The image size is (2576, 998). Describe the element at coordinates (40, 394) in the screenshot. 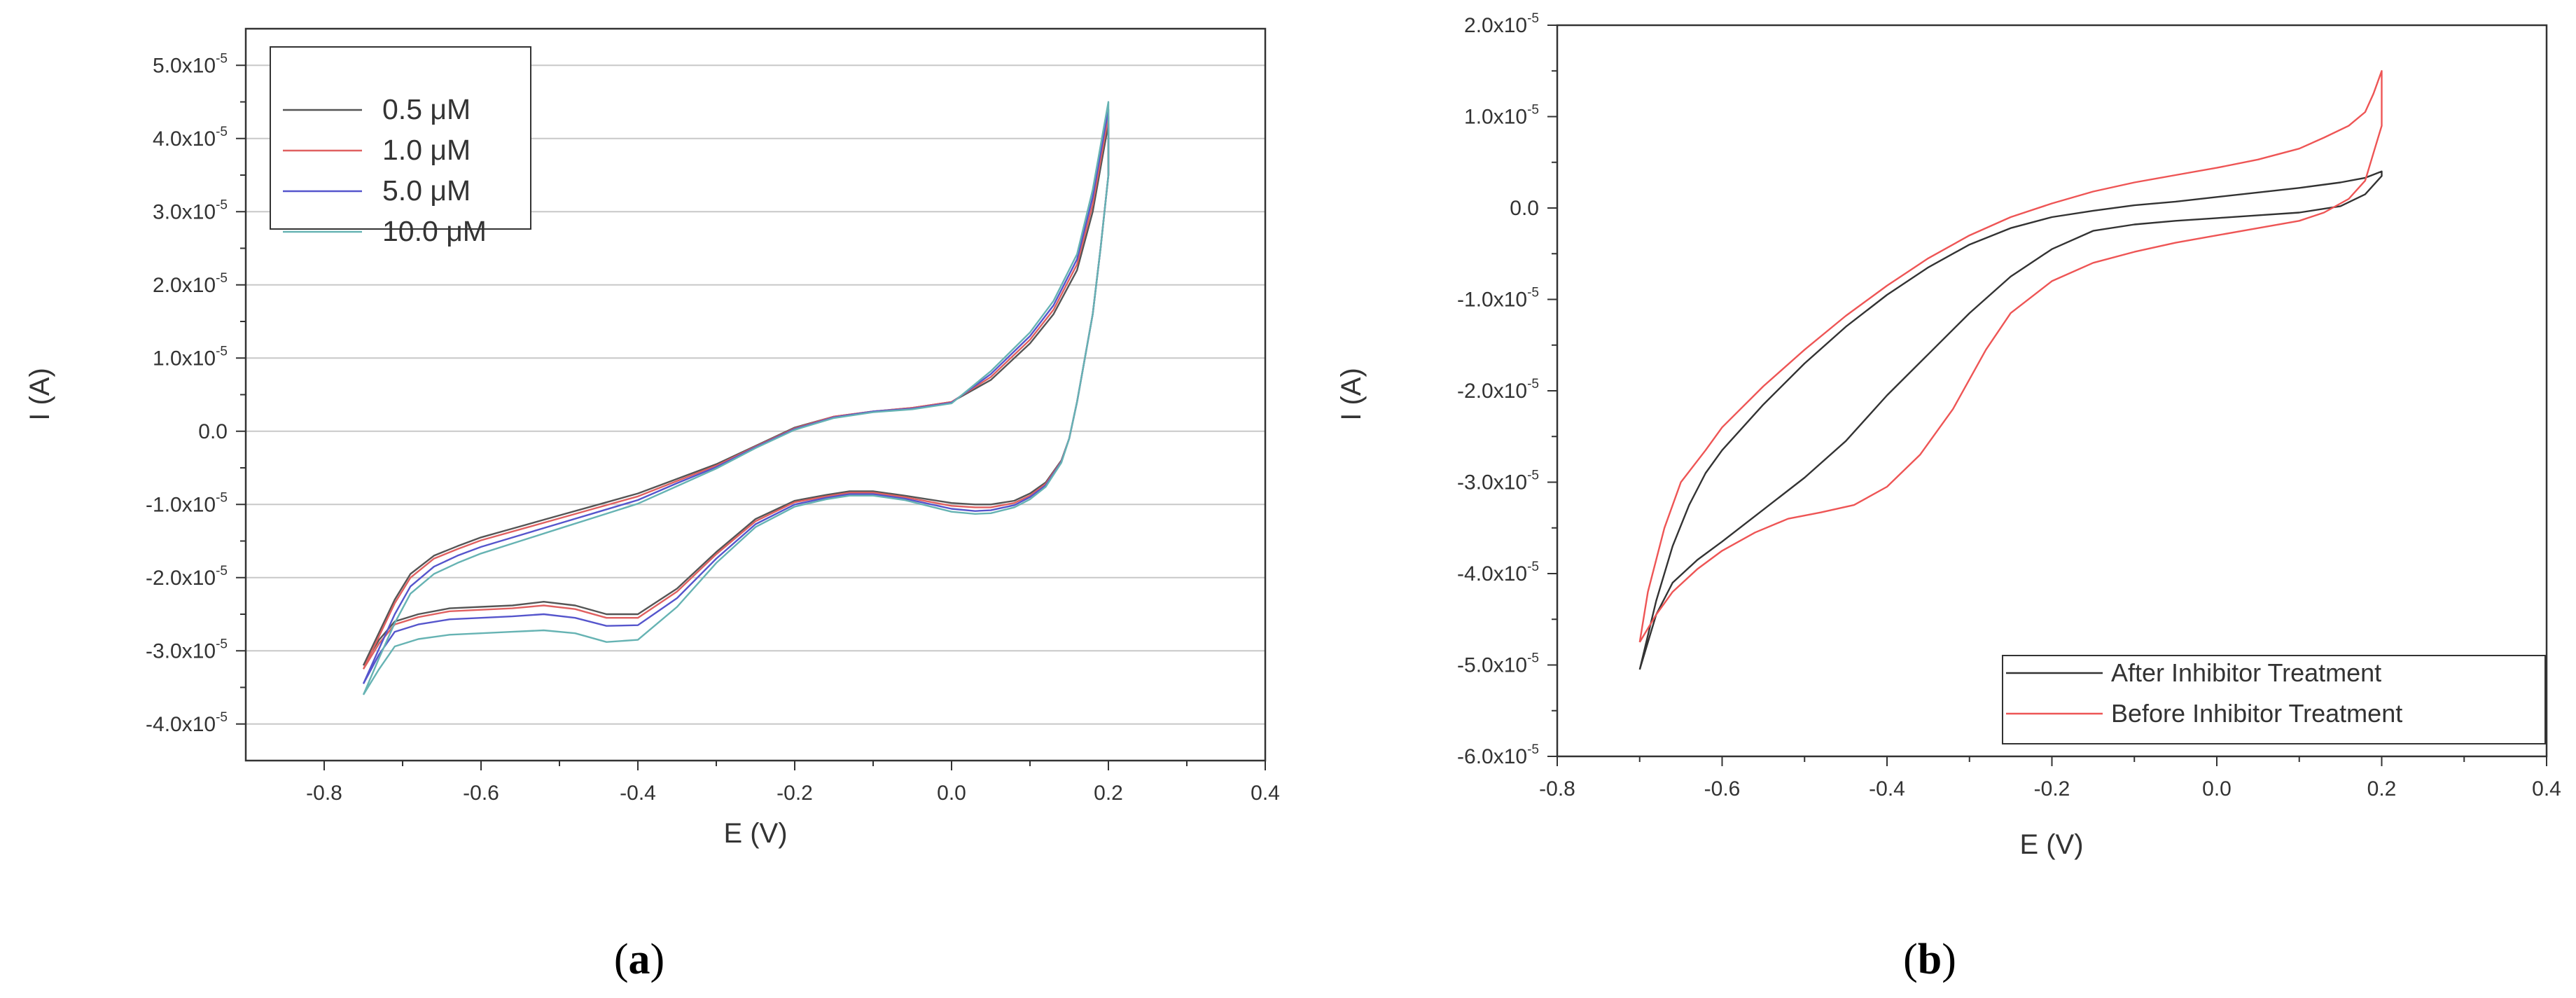

I see `chart-a-y-axis-label: I (A)` at that location.